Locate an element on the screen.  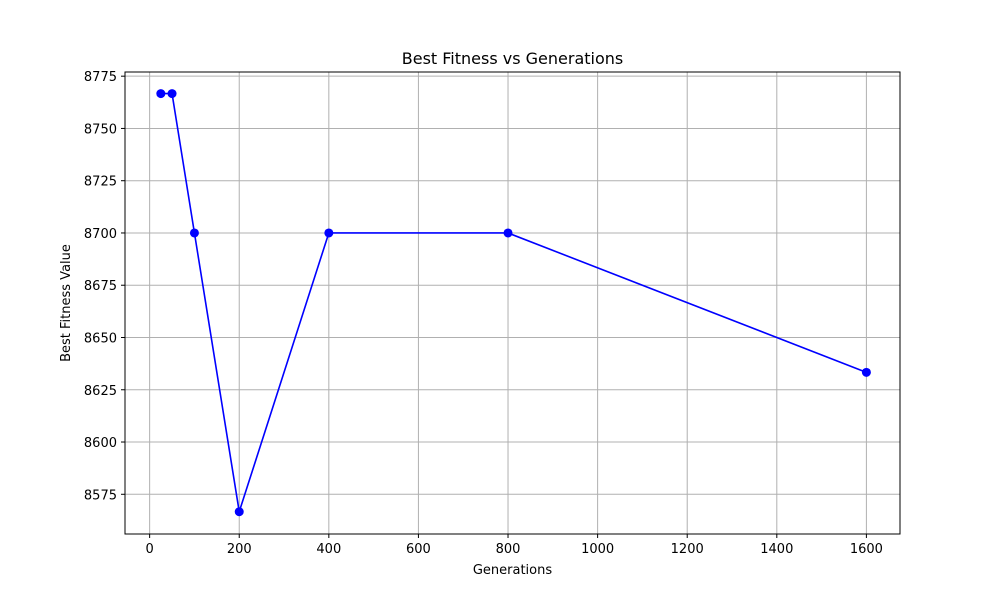
x-tick-label: 1200 is located at coordinates (687, 549).